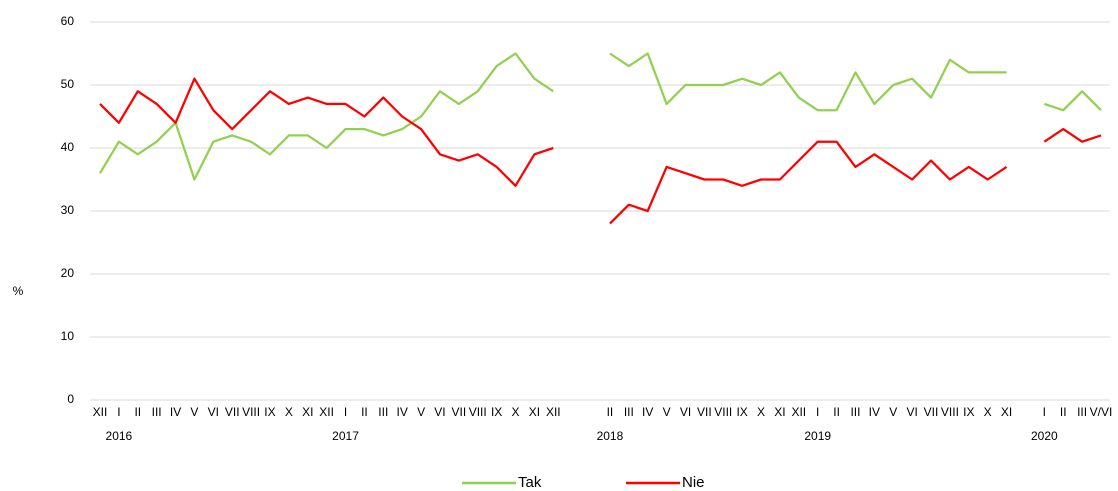 This screenshot has height=491, width=1118. I want to click on y-tick-label: 60, so click(68, 21).